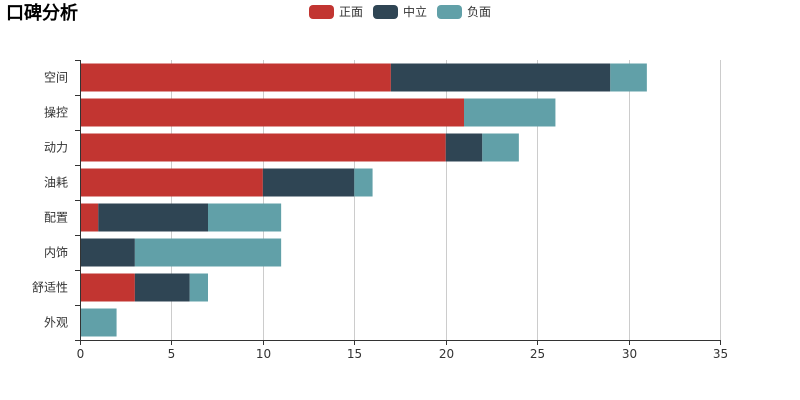 The width and height of the screenshot is (800, 400). Describe the element at coordinates (235, 77) in the screenshot. I see `bar-正面-空间` at that location.